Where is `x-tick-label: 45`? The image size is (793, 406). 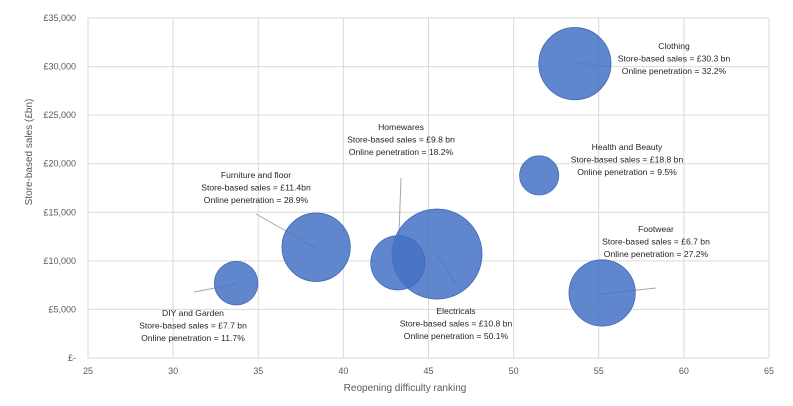
x-tick-label: 45 is located at coordinates (428, 371).